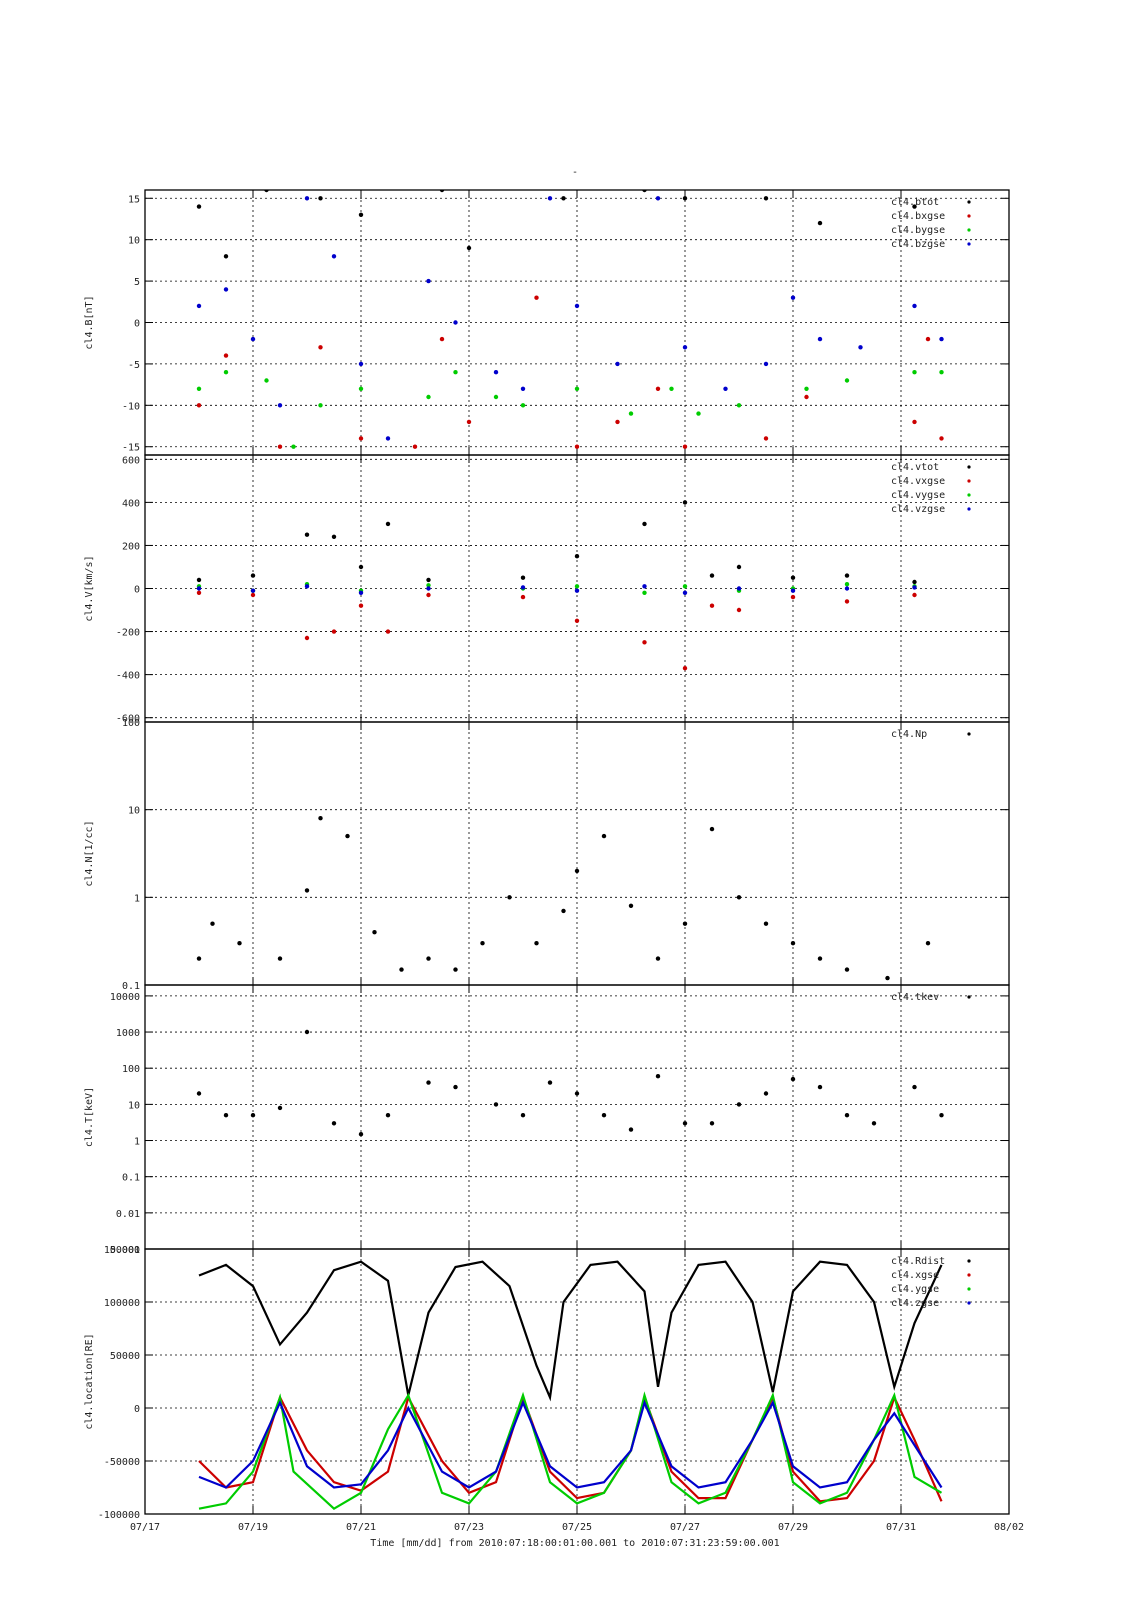  What do you see at coordinates (134, 365) in the screenshot?
I see `y-tick-label: -5` at bounding box center [134, 365].